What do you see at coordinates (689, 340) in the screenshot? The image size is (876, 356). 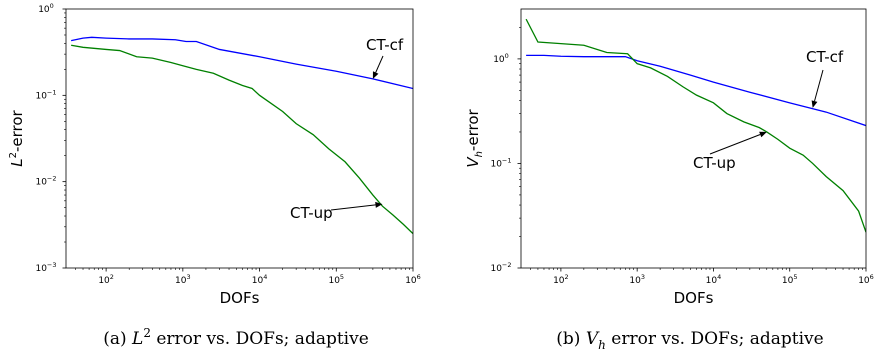 I see `figure-caption-b: (b) Vh error vs. DOFs; adaptive` at bounding box center [689, 340].